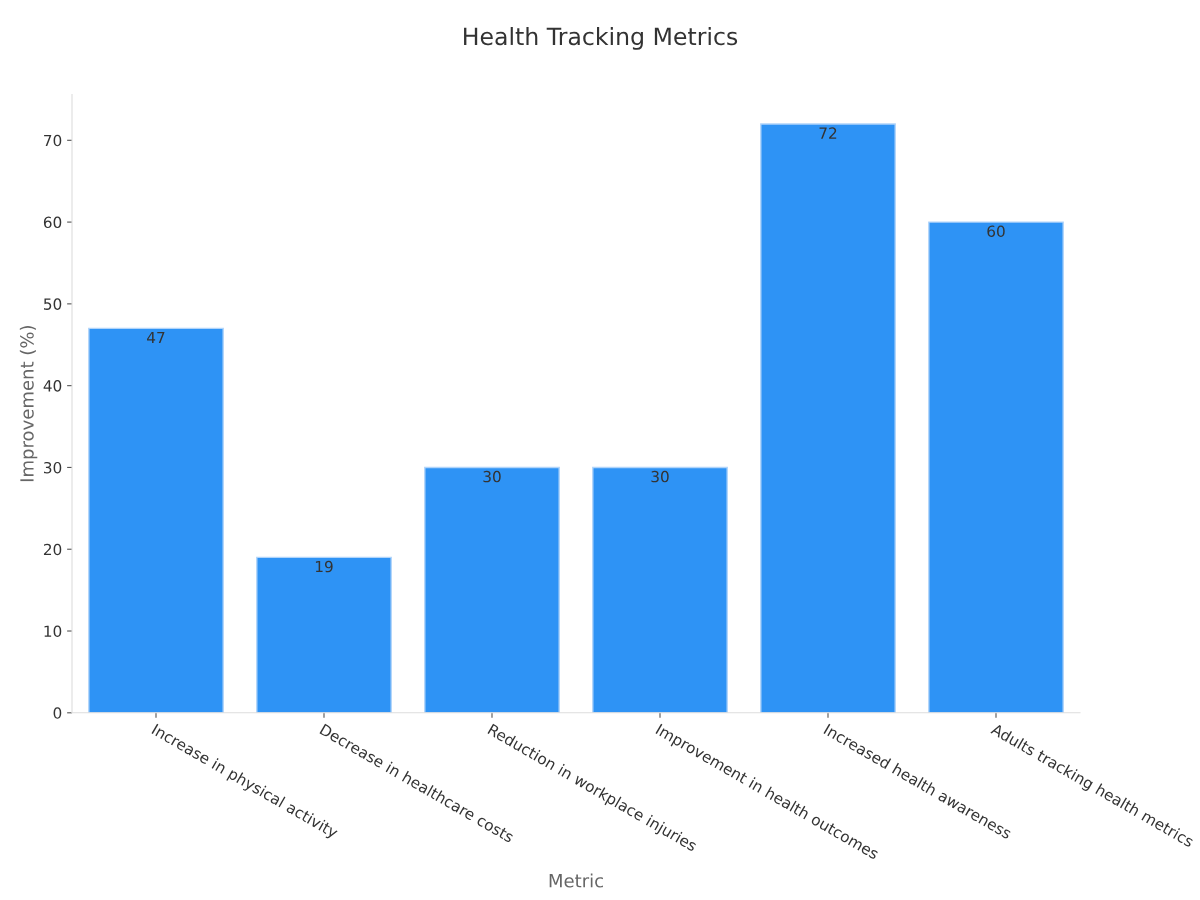 The image size is (1200, 900). Describe the element at coordinates (53, 140) in the screenshot. I see `y-tick-label: 70` at that location.